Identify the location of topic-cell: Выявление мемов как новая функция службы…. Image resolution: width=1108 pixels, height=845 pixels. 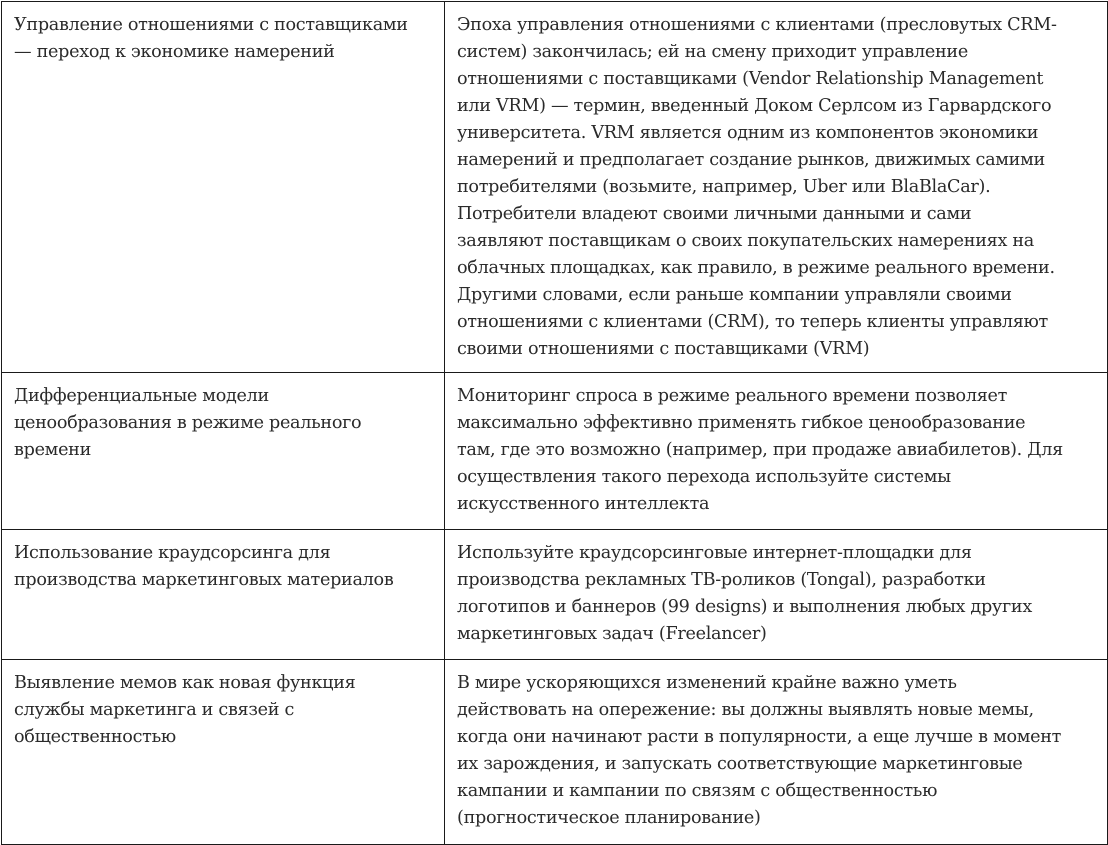
(223, 752).